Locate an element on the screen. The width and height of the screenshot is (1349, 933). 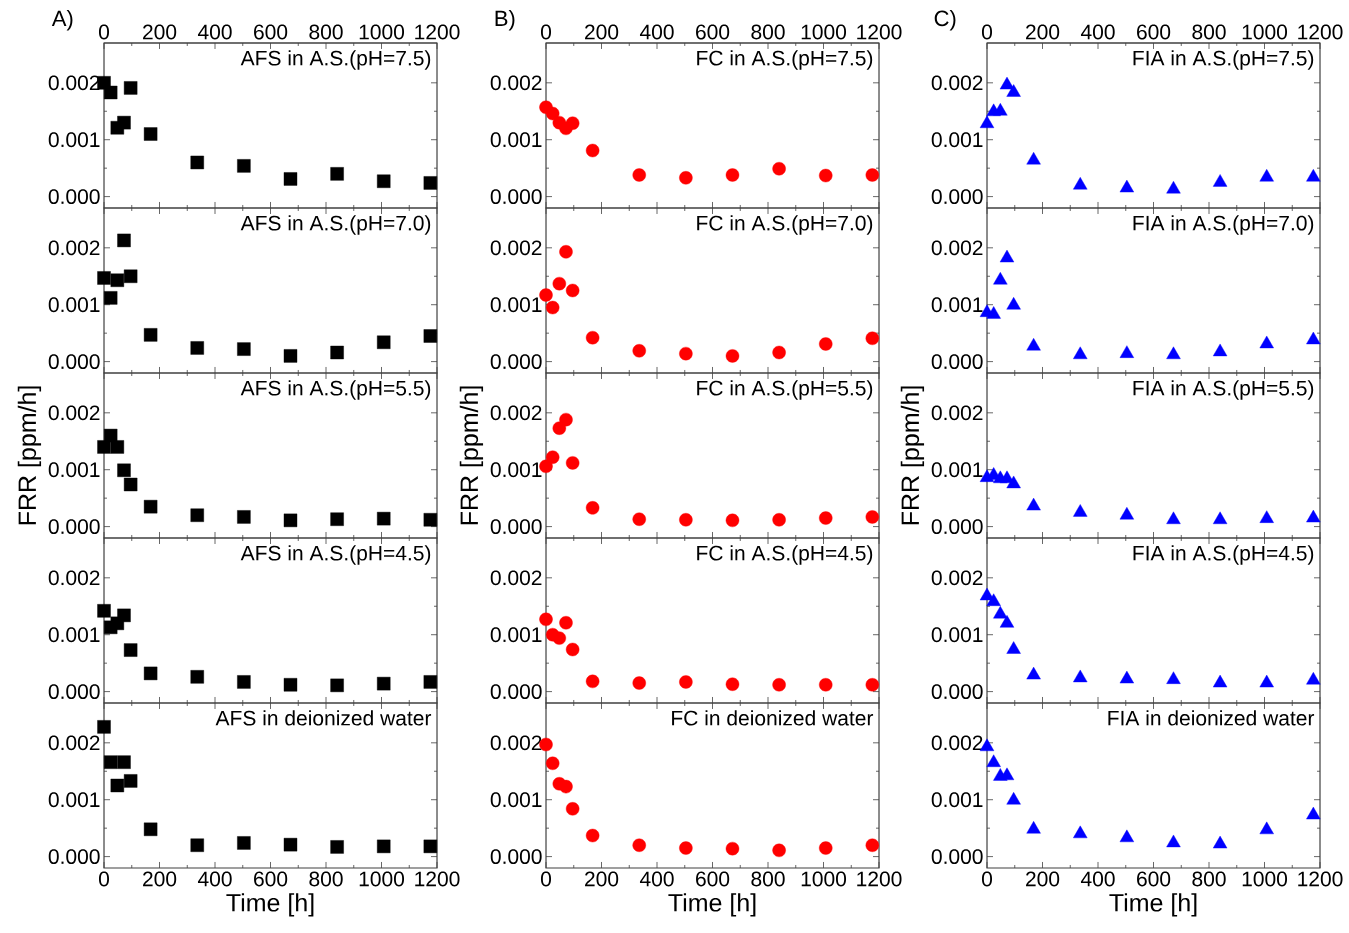
x2-tick-label: 1200 is located at coordinates (879, 32).